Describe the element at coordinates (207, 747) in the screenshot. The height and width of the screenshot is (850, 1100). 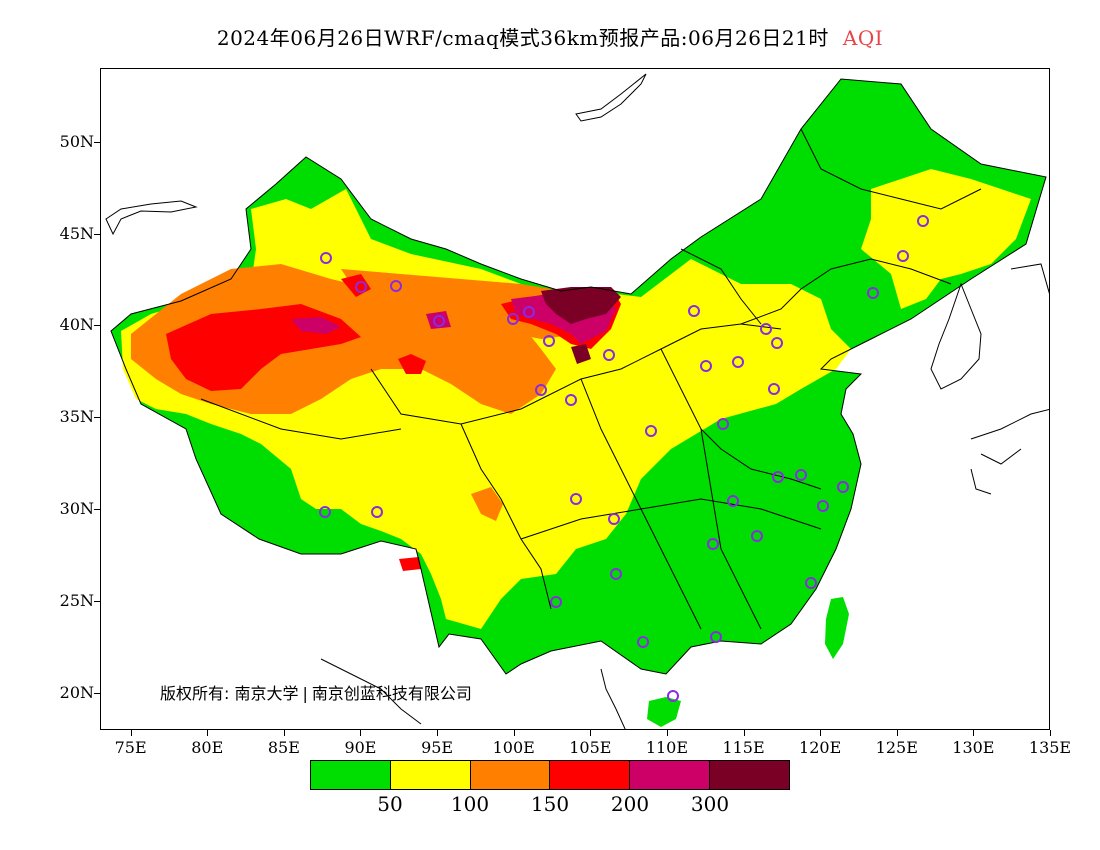
I see `x-tick-label: 80E` at that location.